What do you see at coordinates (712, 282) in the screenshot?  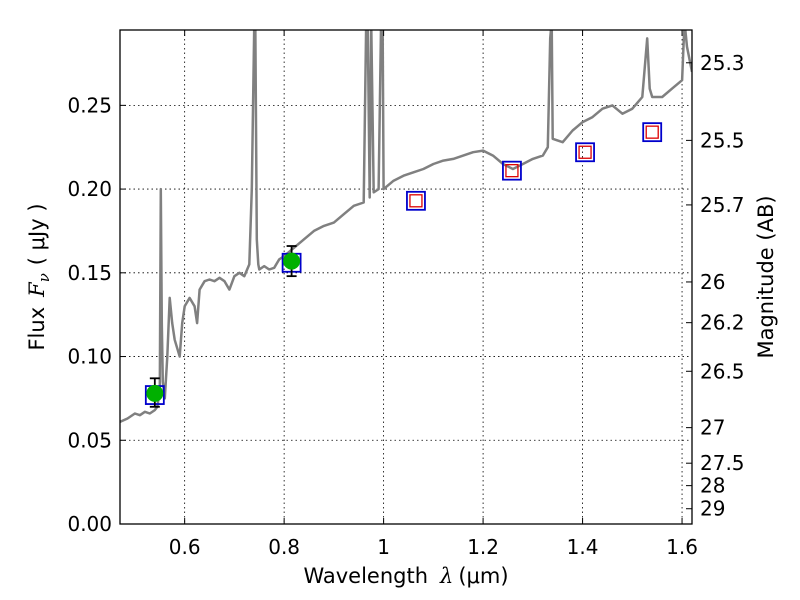 I see `magnitude-tick-label: 26` at bounding box center [712, 282].